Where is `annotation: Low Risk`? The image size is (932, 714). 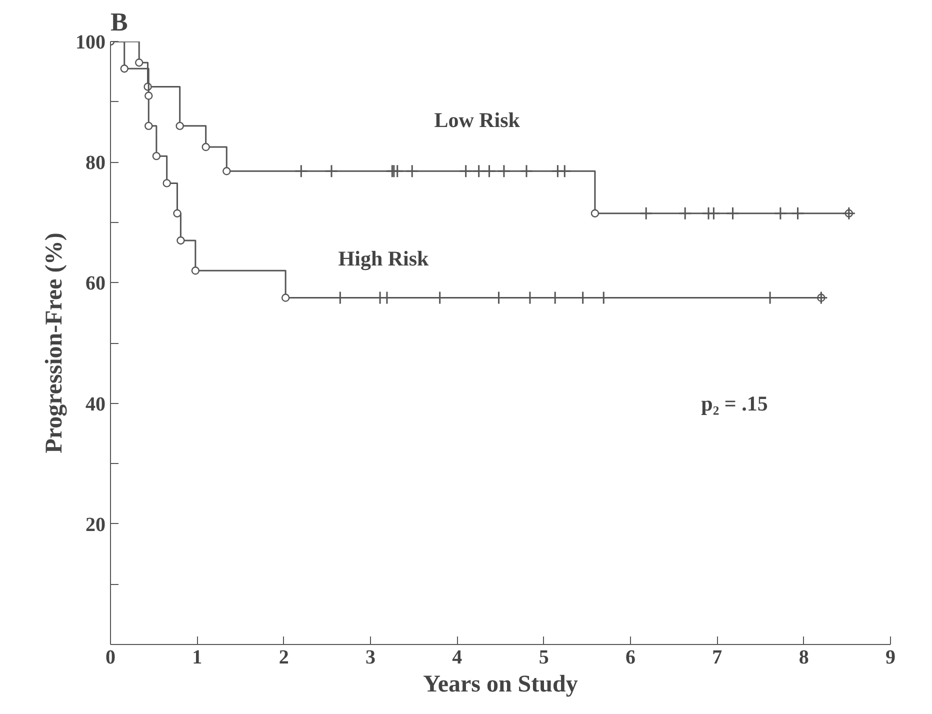
annotation: Low Risk is located at coordinates (477, 120).